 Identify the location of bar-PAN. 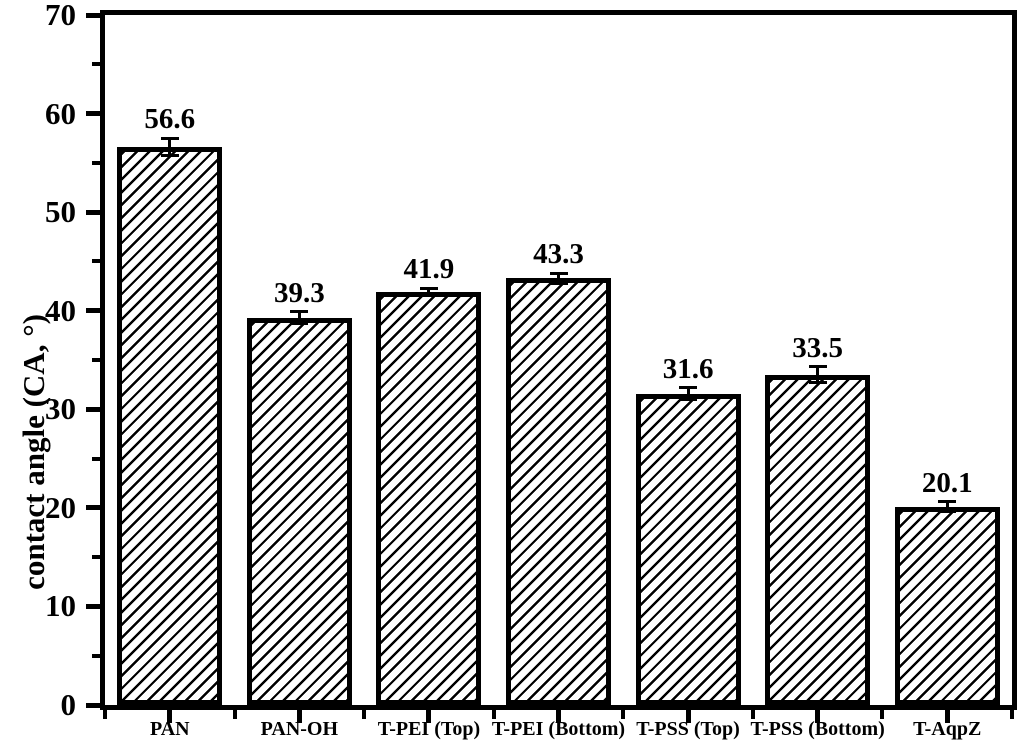
(170, 426).